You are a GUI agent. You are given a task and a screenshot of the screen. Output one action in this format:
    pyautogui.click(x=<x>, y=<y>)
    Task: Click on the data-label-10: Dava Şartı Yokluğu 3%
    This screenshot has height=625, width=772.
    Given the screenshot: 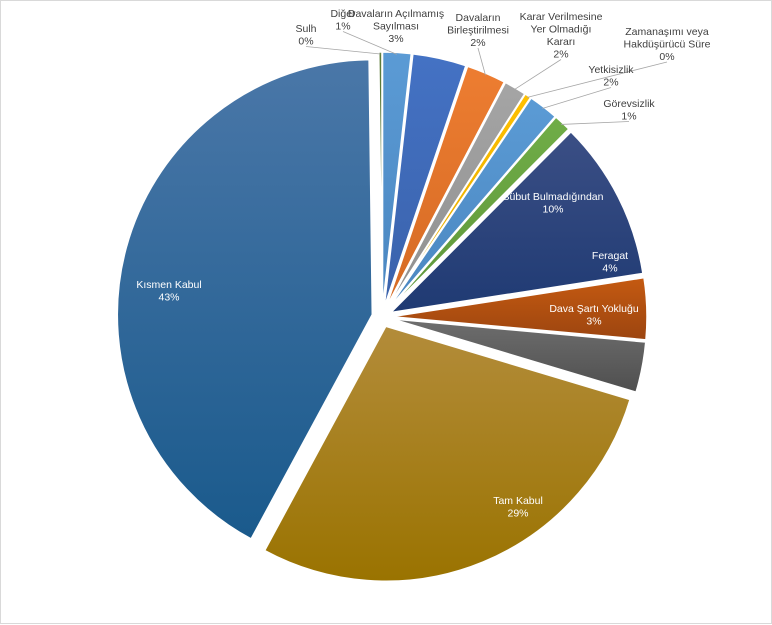 What is the action you would take?
    pyautogui.click(x=593, y=315)
    